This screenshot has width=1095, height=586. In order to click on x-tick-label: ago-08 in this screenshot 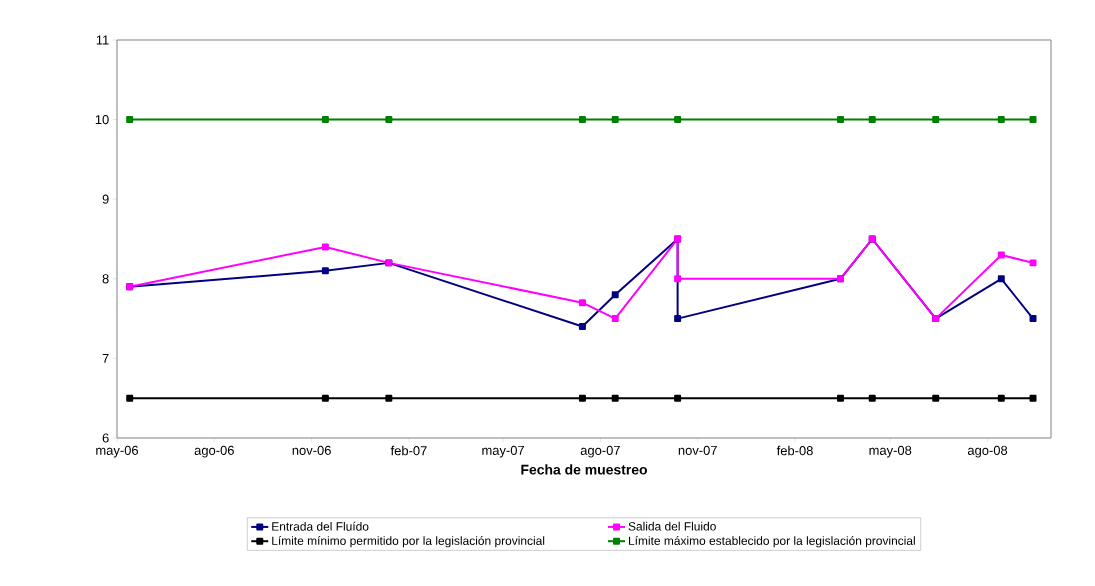, I will do `click(987, 451)`.